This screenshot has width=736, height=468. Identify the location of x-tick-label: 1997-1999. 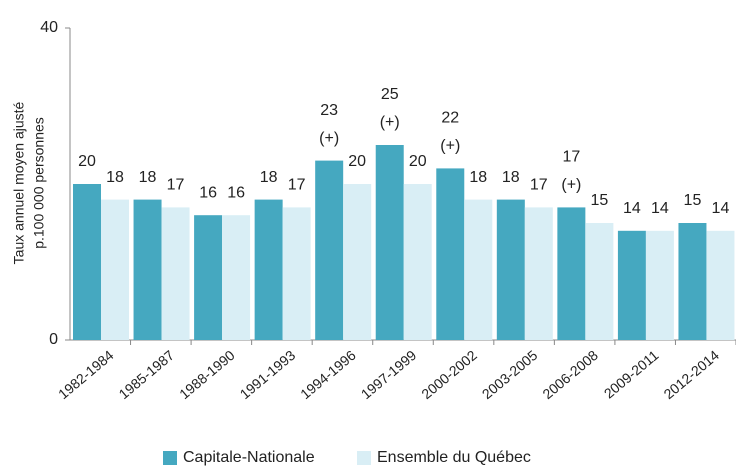
(389, 374).